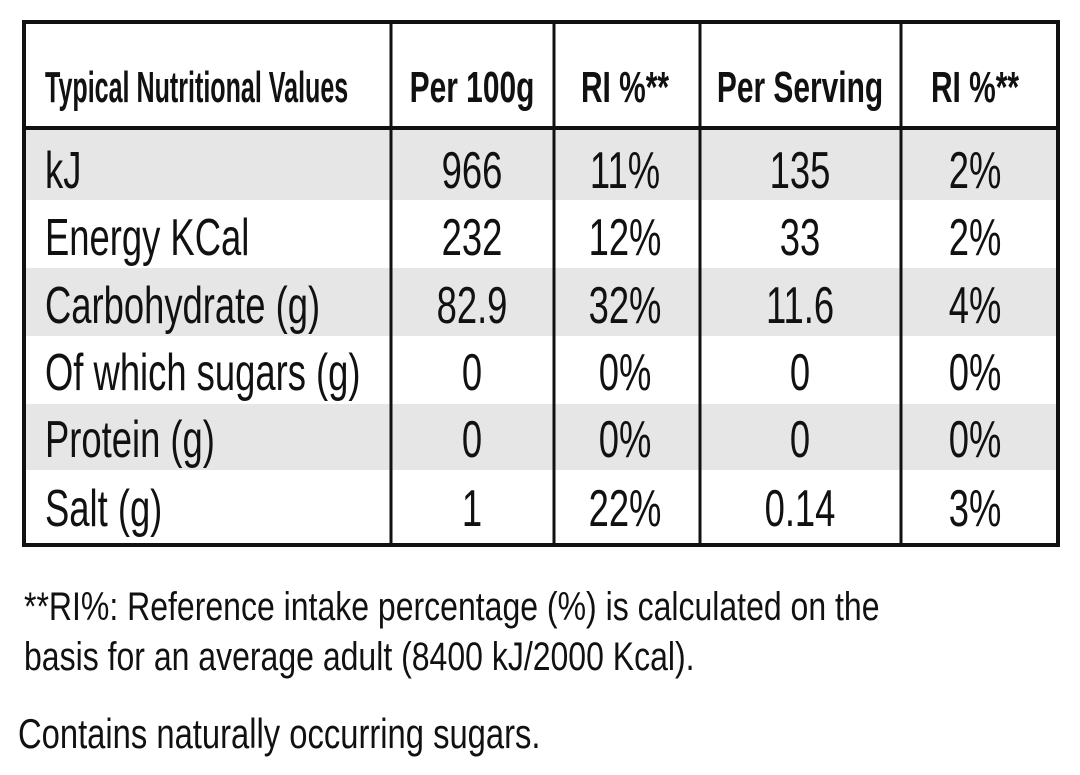 This screenshot has height=775, width=1080. What do you see at coordinates (625, 169) in the screenshot?
I see `cell-value: 11%` at bounding box center [625, 169].